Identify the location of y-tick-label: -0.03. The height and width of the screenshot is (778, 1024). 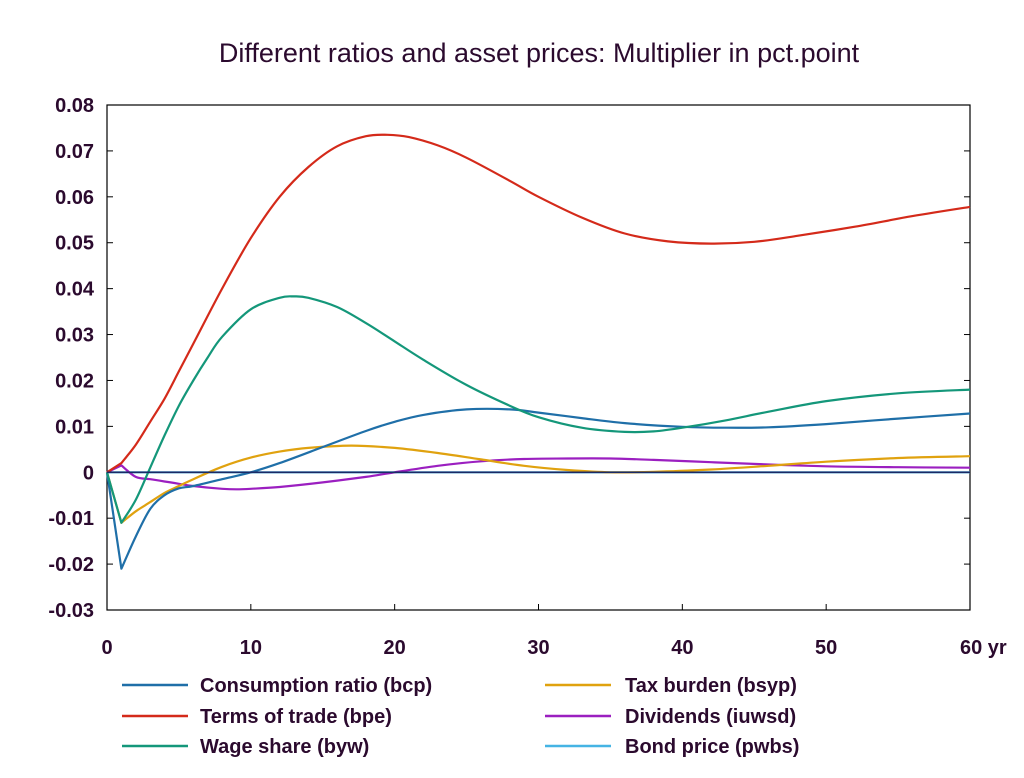
(71, 611).